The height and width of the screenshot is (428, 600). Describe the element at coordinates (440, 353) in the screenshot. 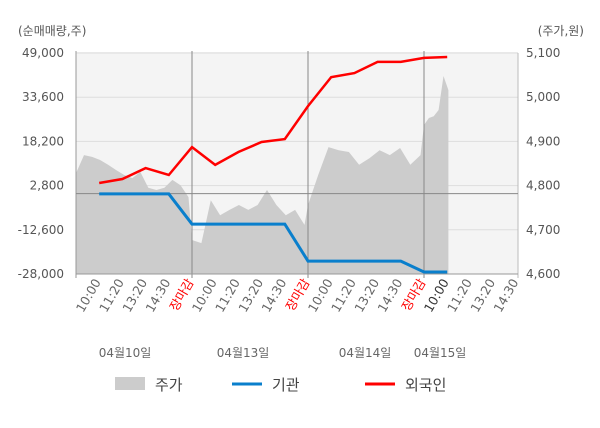

I see `date-label: 04월15일` at that location.